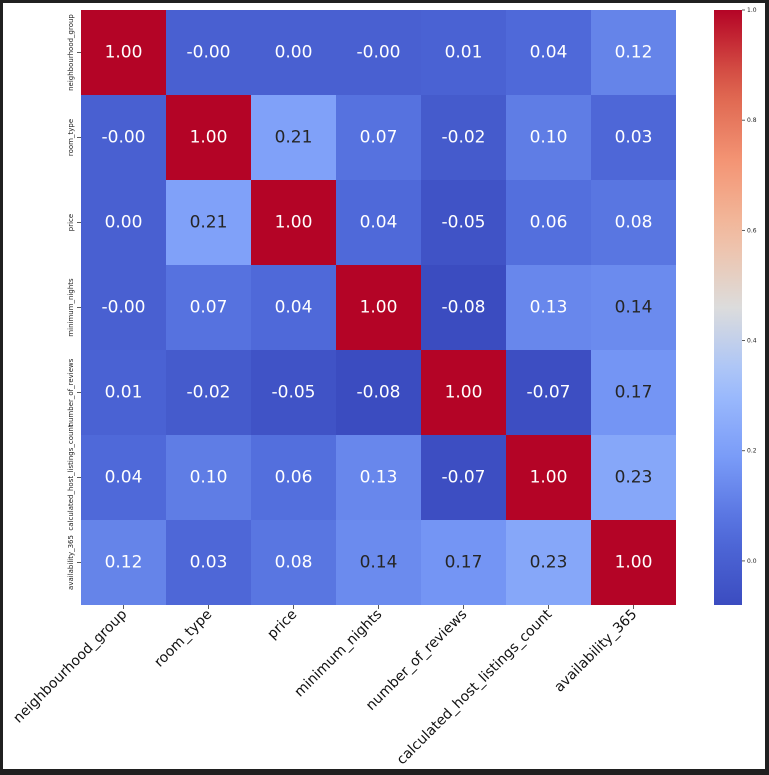 The width and height of the screenshot is (769, 775). I want to click on x-tick-label: minimum_nights, so click(338, 654).